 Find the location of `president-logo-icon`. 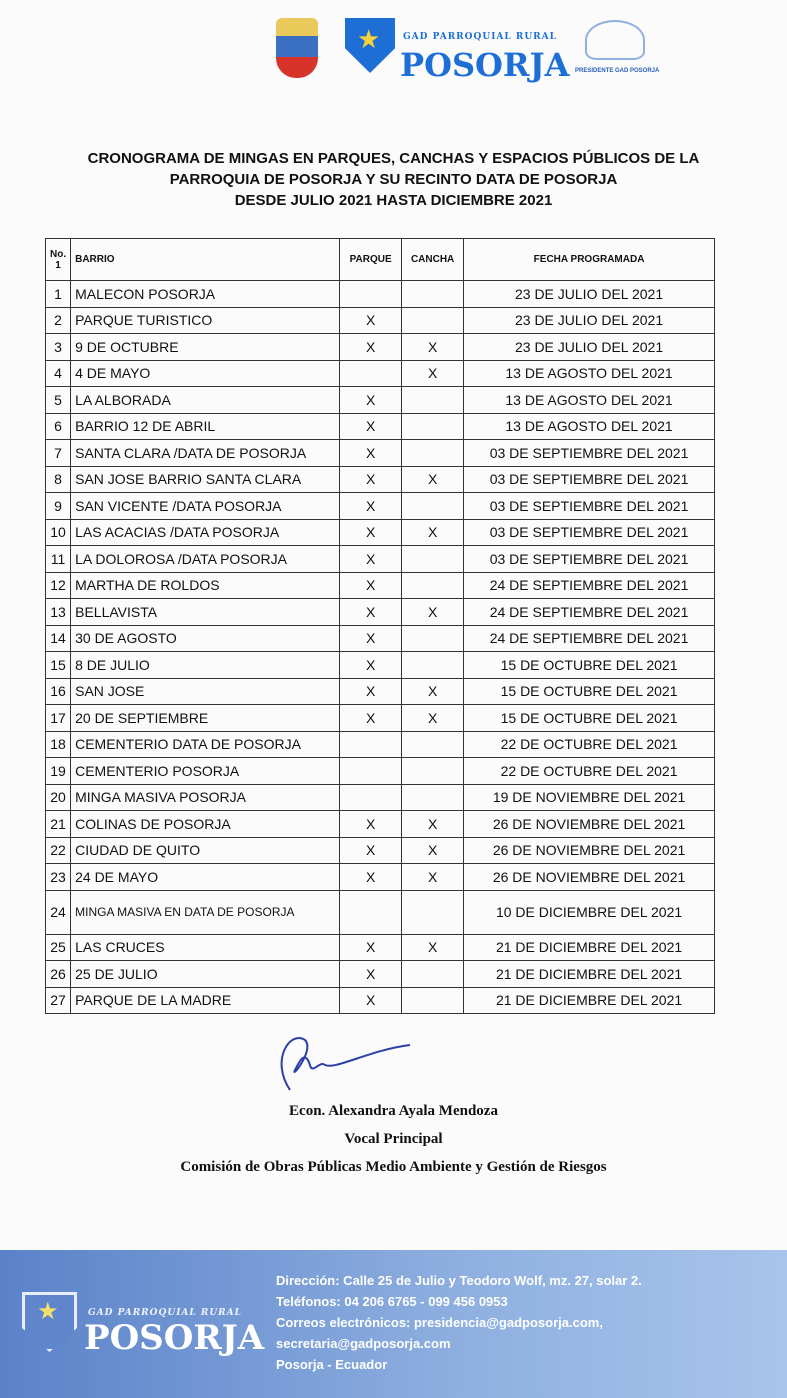

president-logo-icon is located at coordinates (615, 40).